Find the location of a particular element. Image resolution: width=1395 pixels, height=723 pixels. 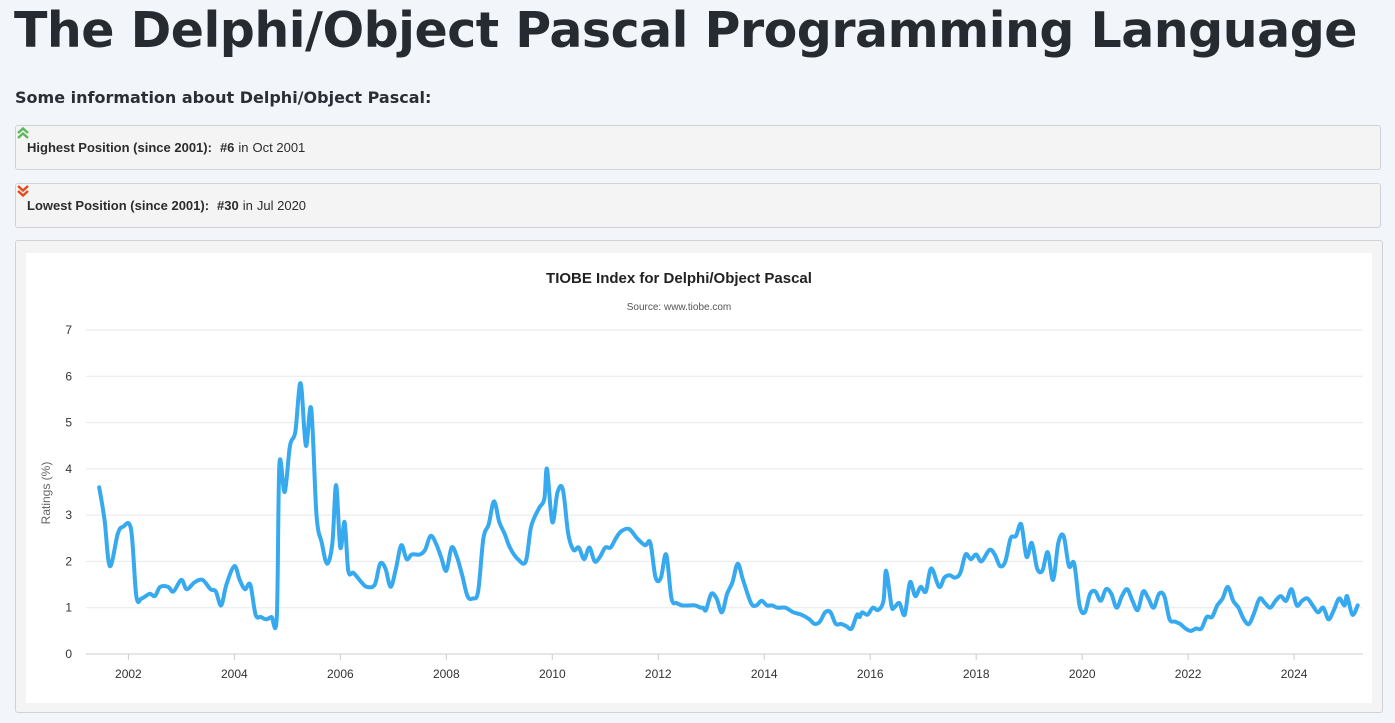

highest-position-value: #6 is located at coordinates (227, 147).